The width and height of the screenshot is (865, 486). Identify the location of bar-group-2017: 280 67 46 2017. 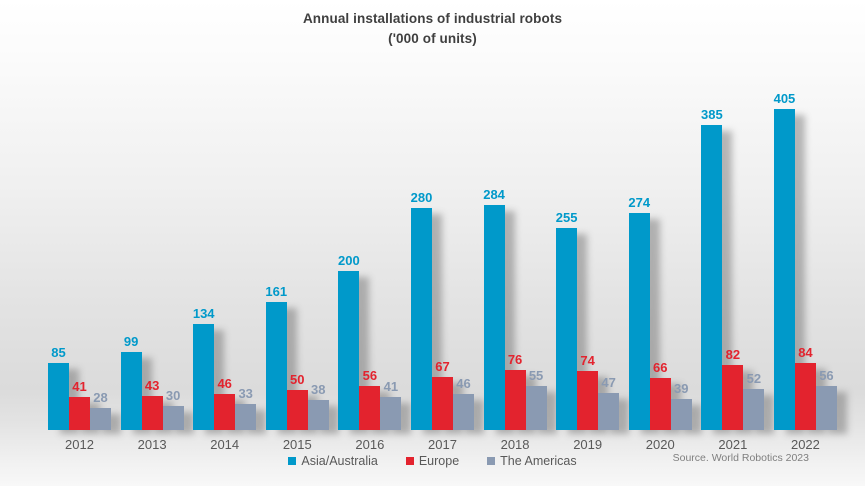
(442, 278).